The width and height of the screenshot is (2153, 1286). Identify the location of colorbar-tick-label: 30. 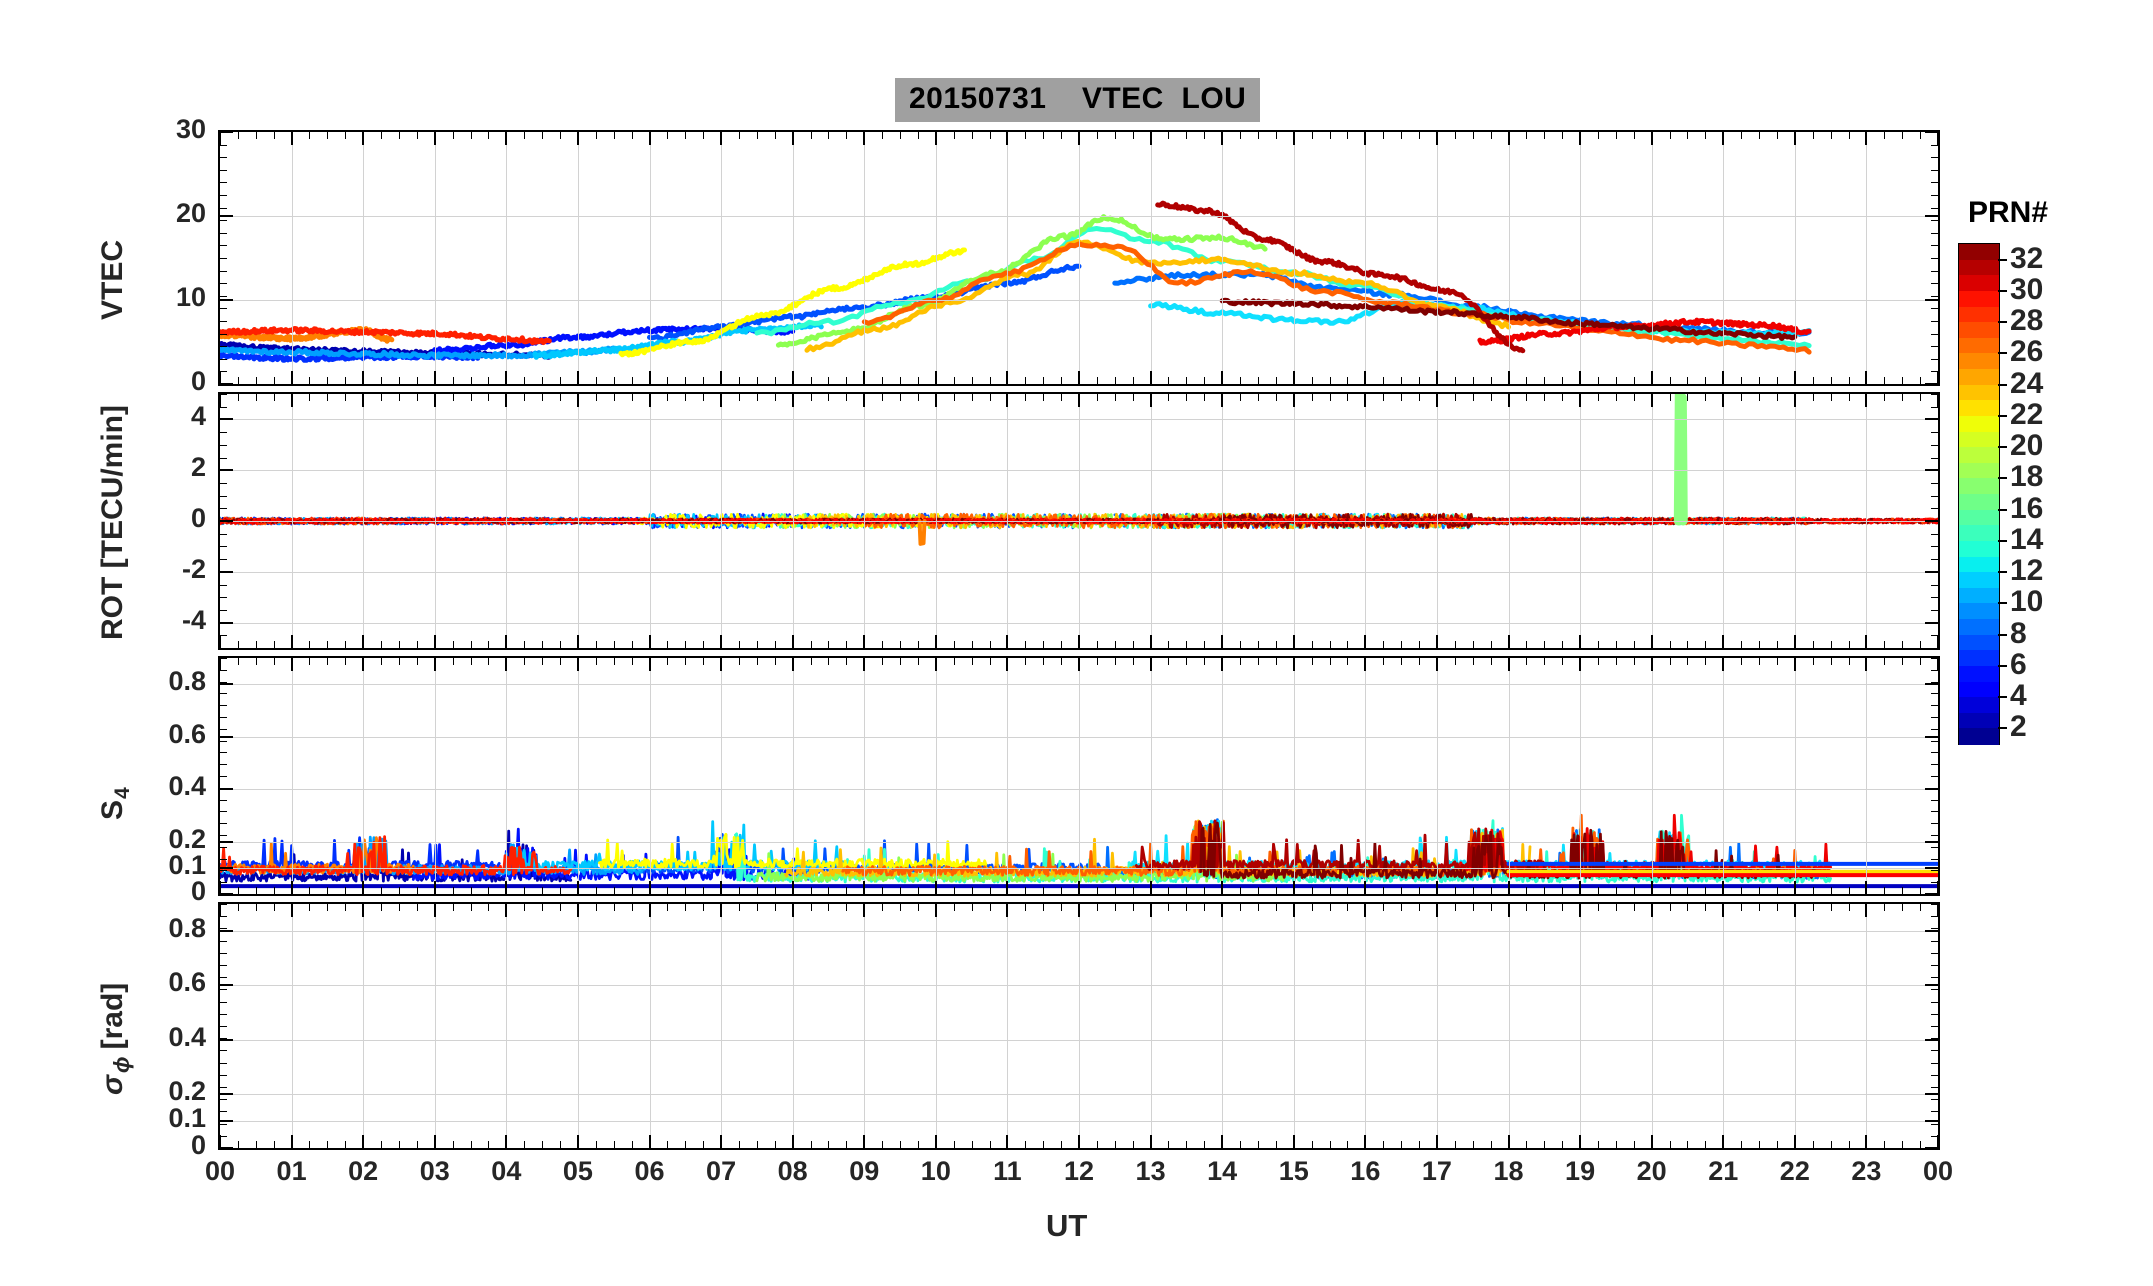
(2027, 289).